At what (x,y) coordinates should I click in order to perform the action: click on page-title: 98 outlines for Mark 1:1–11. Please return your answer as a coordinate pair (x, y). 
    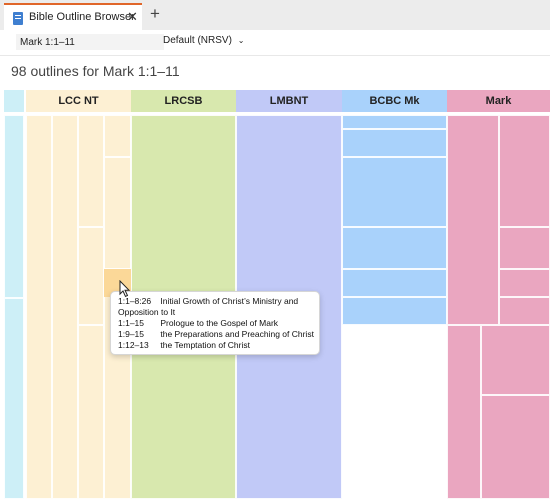
    Looking at the image, I should click on (95, 71).